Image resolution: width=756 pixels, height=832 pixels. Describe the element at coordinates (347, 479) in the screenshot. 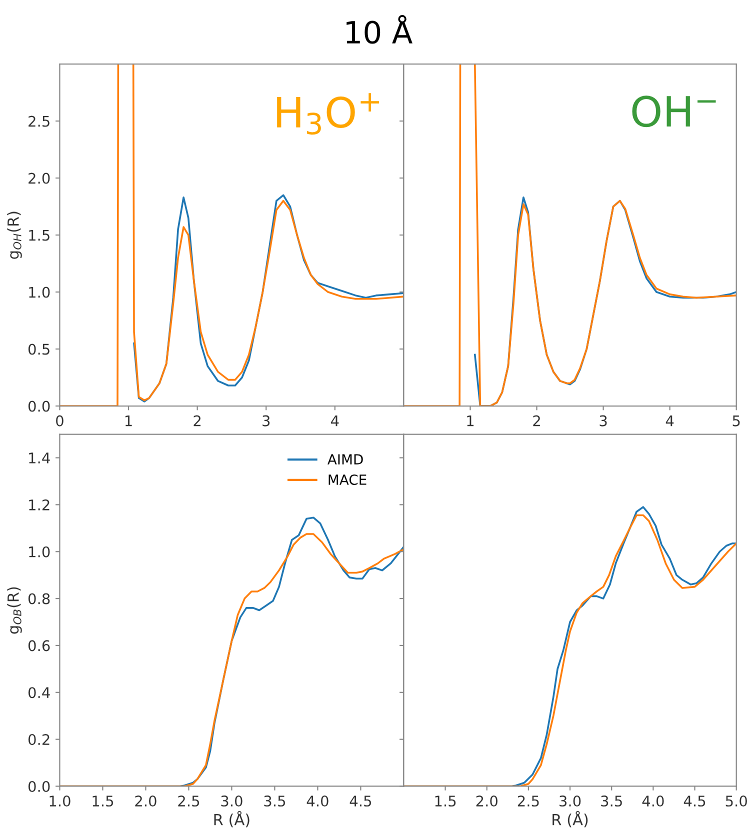

I see `legend-label: MACE` at that location.